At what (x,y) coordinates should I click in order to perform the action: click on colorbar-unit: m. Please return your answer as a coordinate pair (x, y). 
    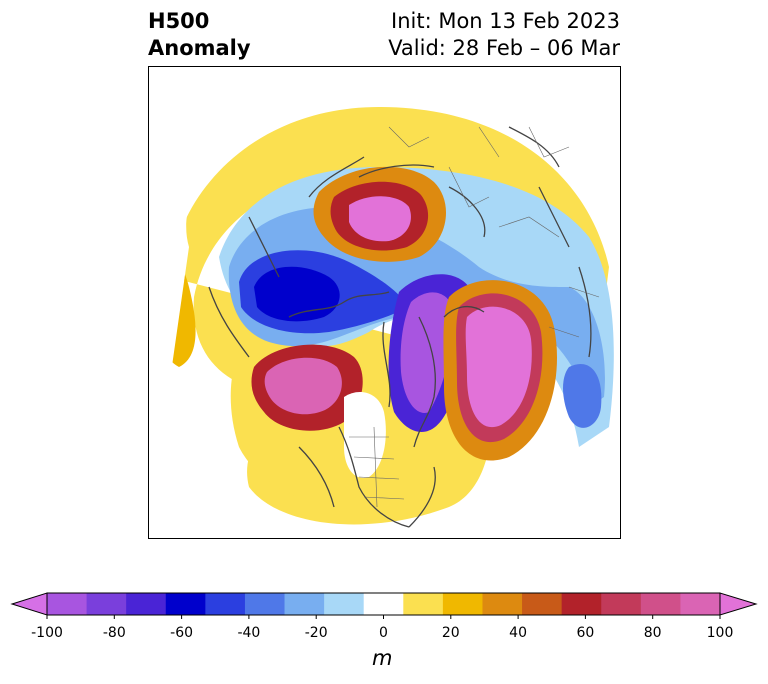
    Looking at the image, I should click on (382, 658).